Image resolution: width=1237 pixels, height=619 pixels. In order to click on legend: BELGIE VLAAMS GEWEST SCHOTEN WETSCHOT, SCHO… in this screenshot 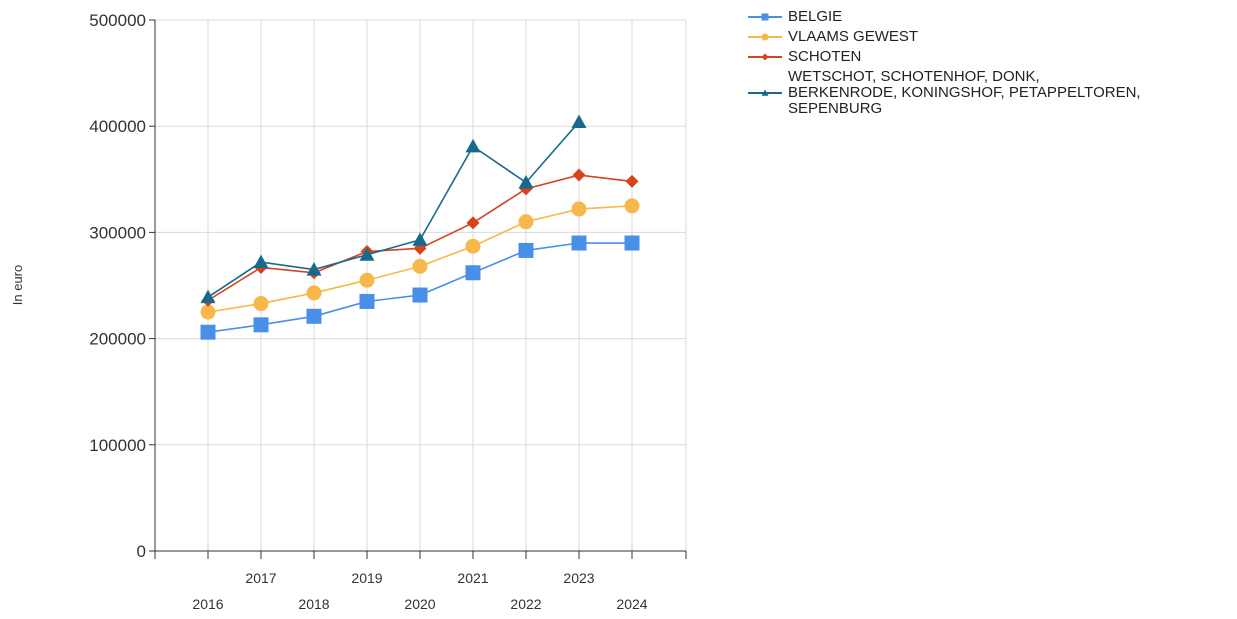, I will do `click(988, 63)`.